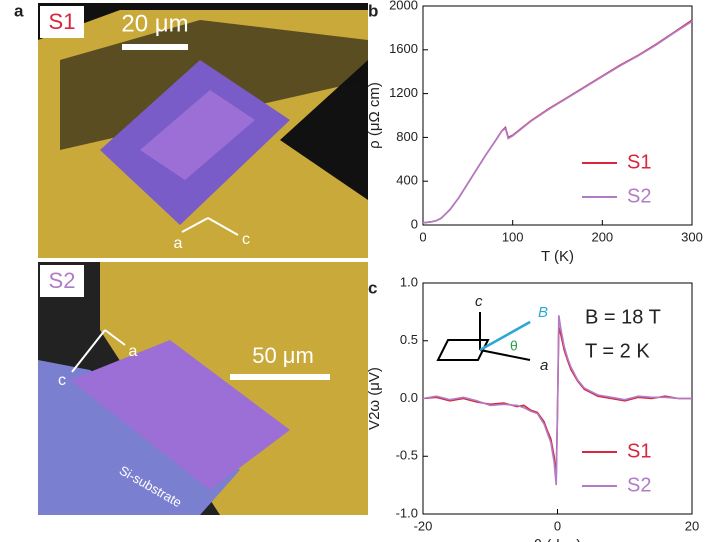  I want to click on x-tick-label: 300, so click(692, 236).